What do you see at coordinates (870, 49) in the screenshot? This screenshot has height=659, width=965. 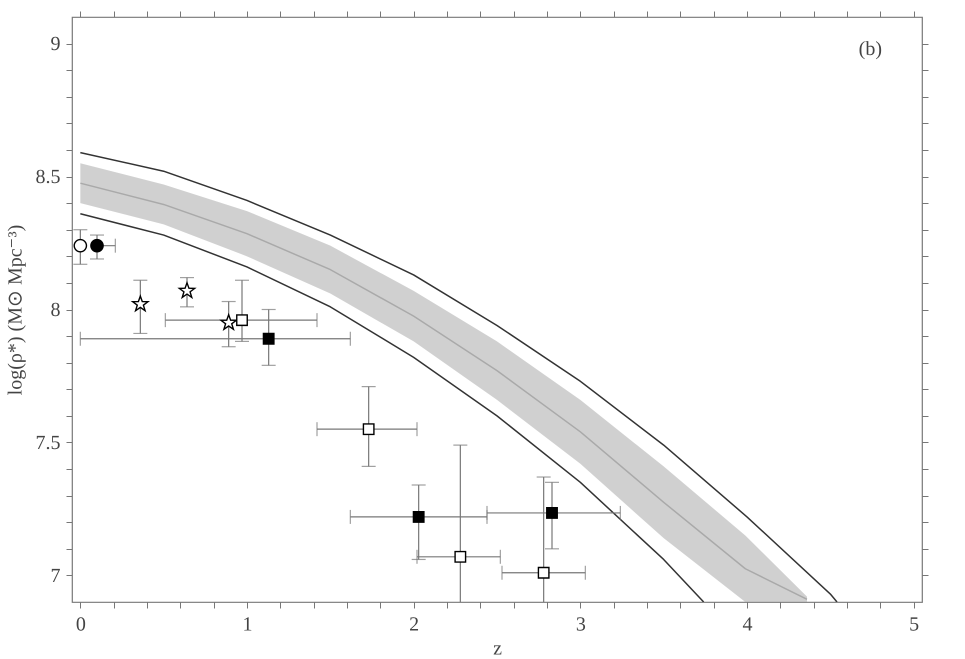 I see `annotation: (b)` at bounding box center [870, 49].